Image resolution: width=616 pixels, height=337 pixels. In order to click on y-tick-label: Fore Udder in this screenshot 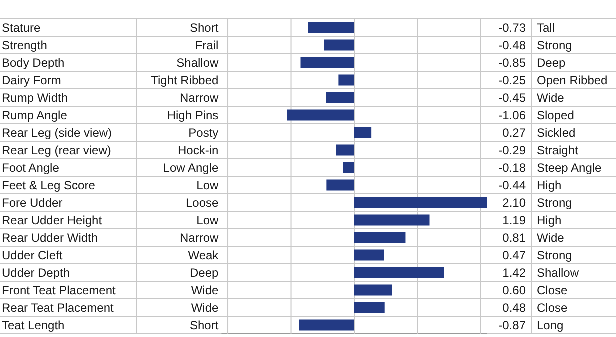, I will do `click(32, 203)`.